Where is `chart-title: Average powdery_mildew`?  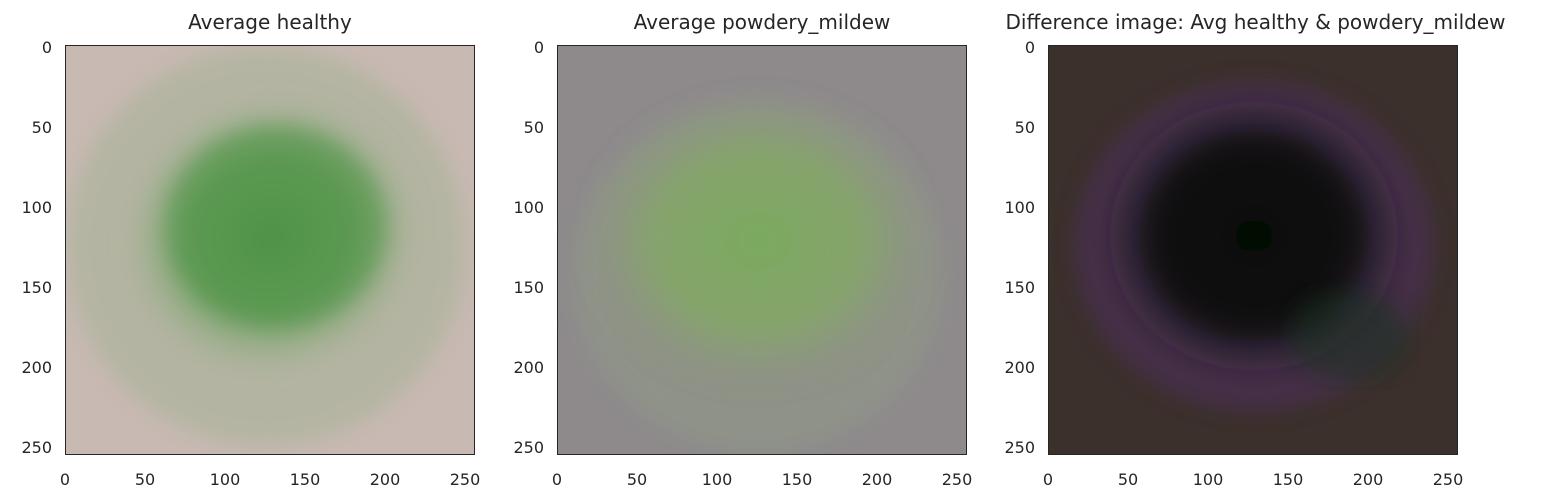 chart-title: Average powdery_mildew is located at coordinates (762, 22).